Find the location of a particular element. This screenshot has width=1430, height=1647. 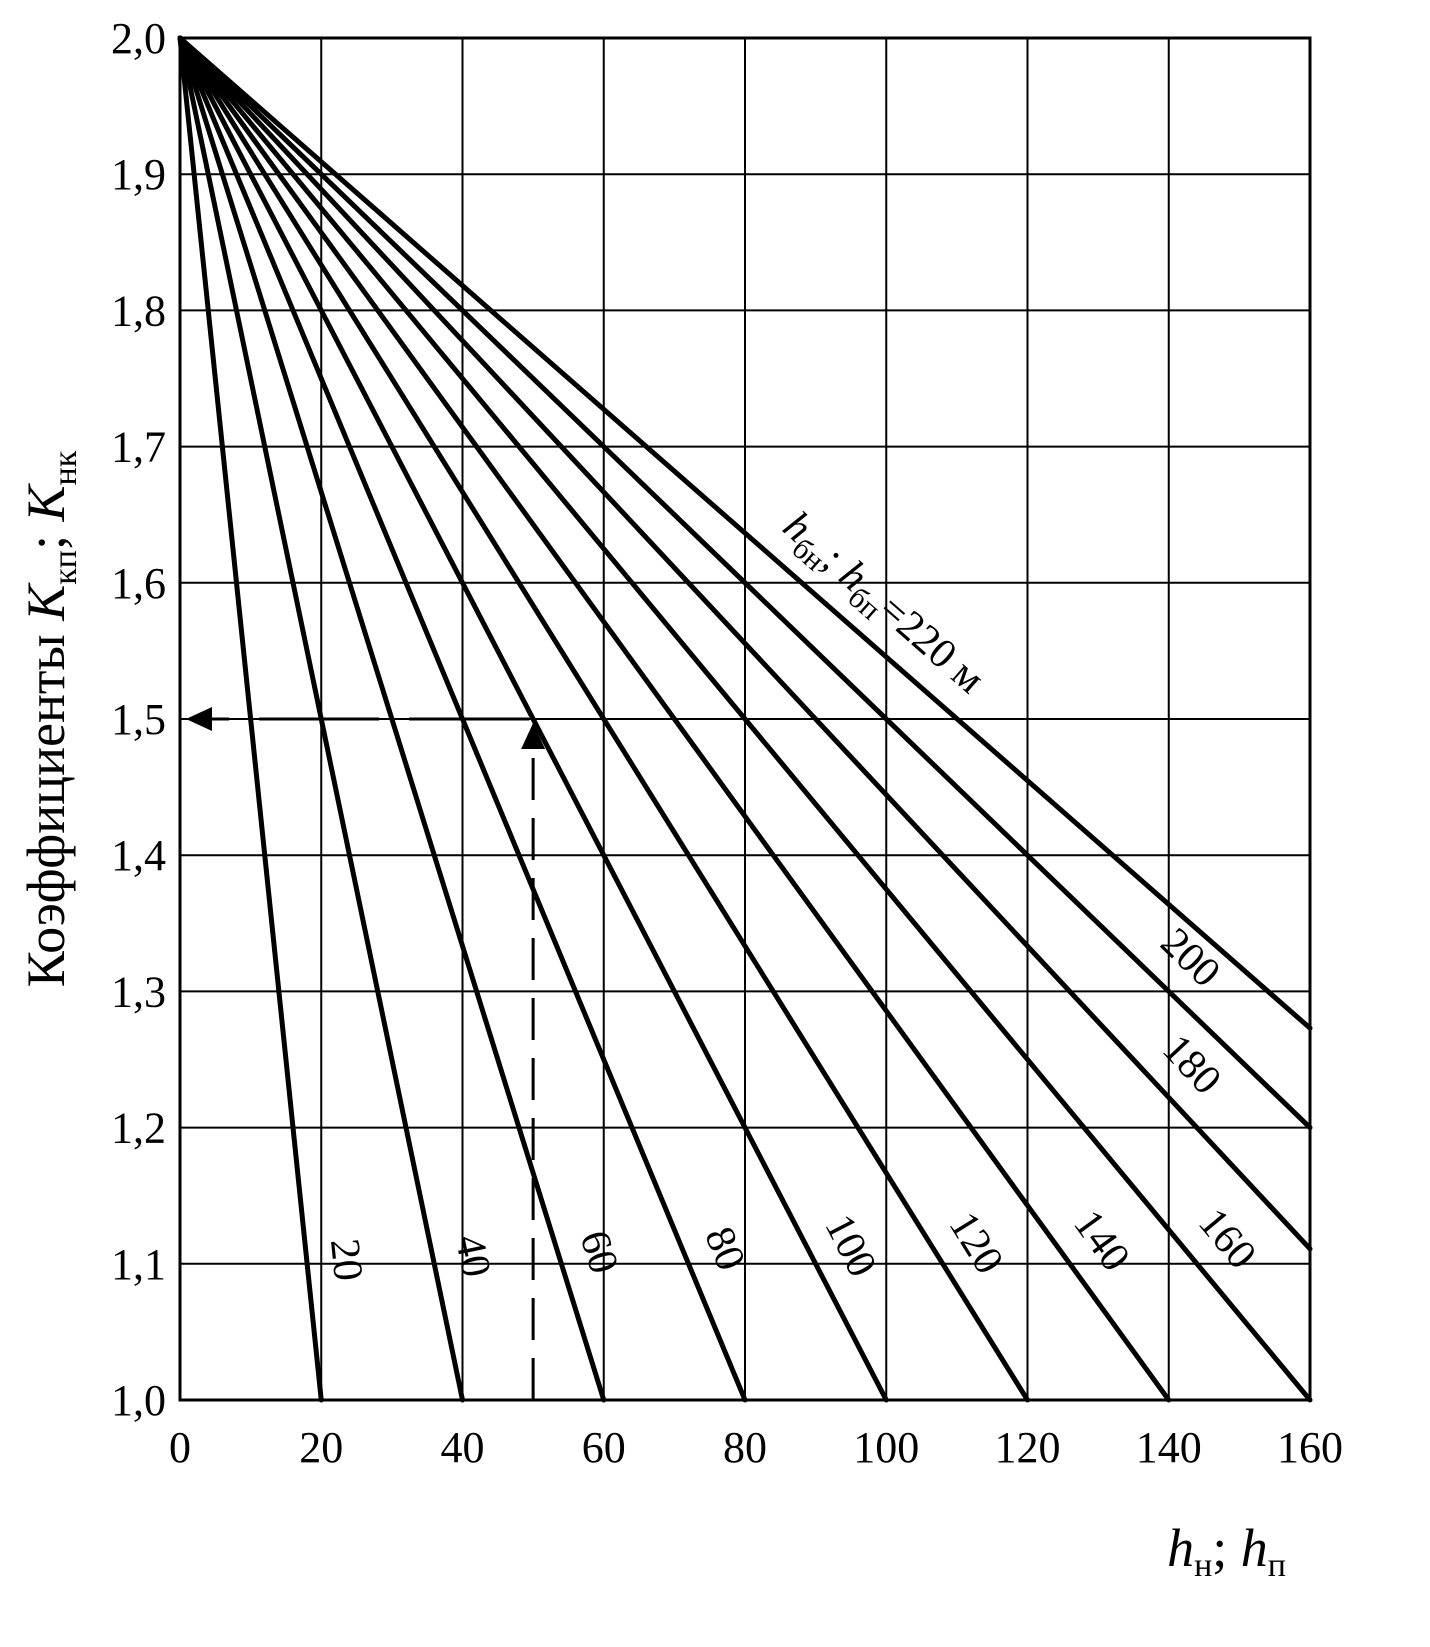

y-tick-label: 1,8 is located at coordinates (138, 310).